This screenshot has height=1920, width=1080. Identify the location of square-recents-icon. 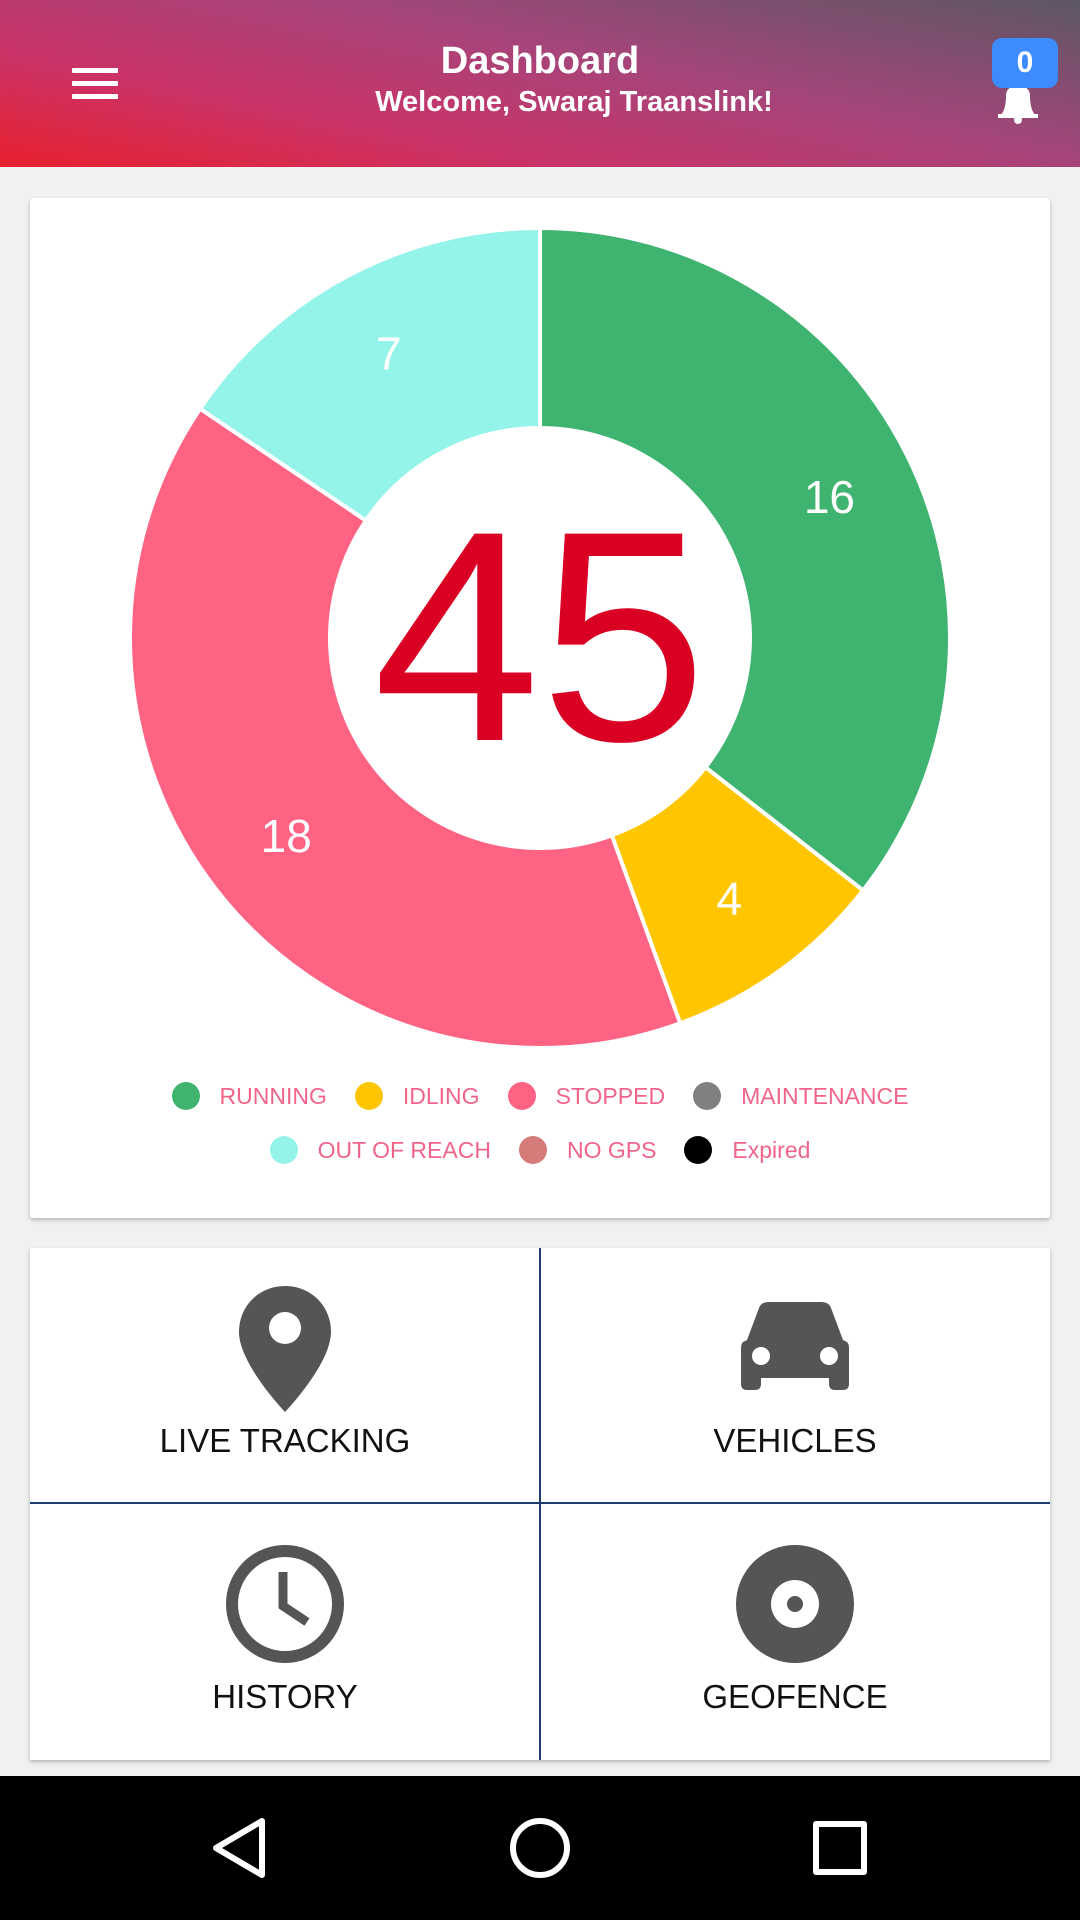
(840, 1848).